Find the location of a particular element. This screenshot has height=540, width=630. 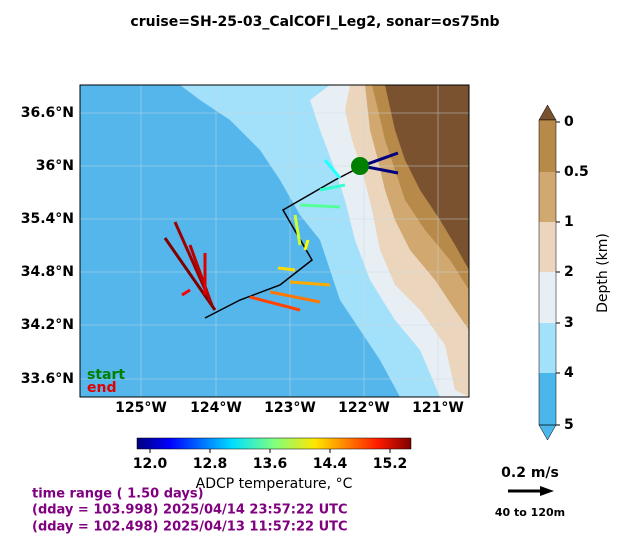

colorbar-tick-label: 14.4 is located at coordinates (330, 464).